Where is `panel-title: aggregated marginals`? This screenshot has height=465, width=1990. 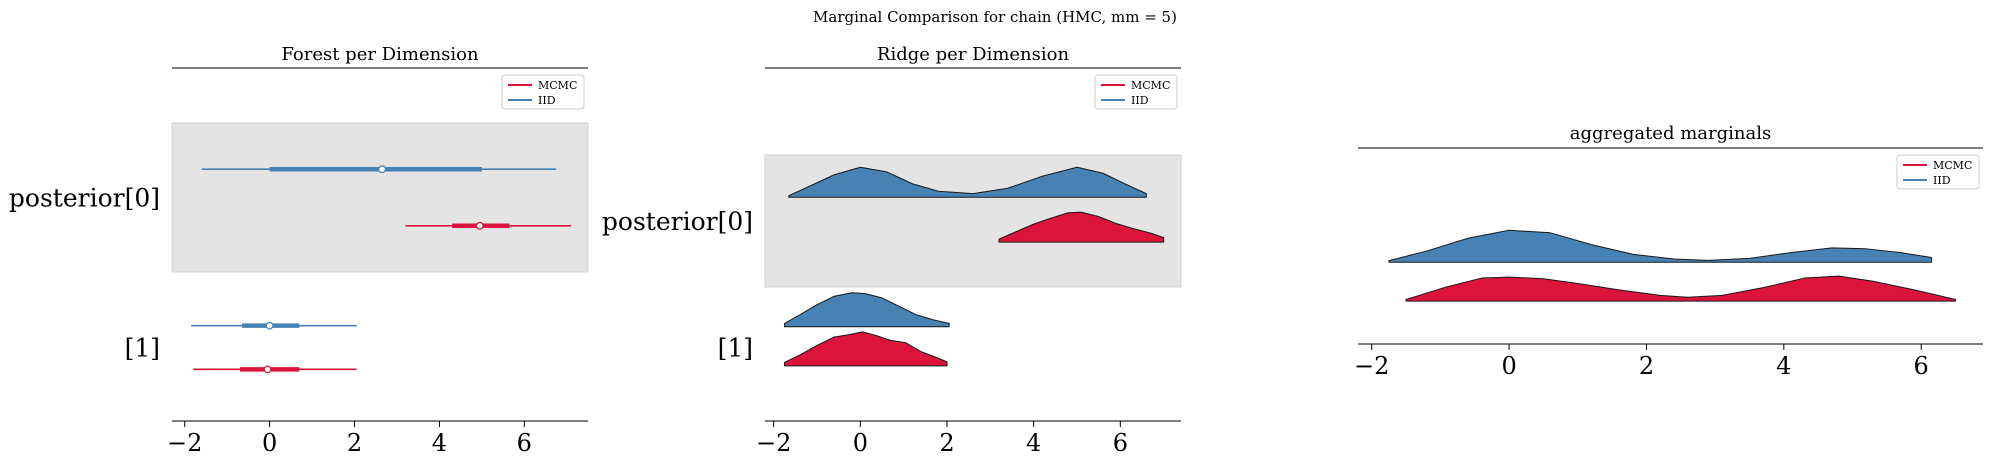
panel-title: aggregated marginals is located at coordinates (1670, 133).